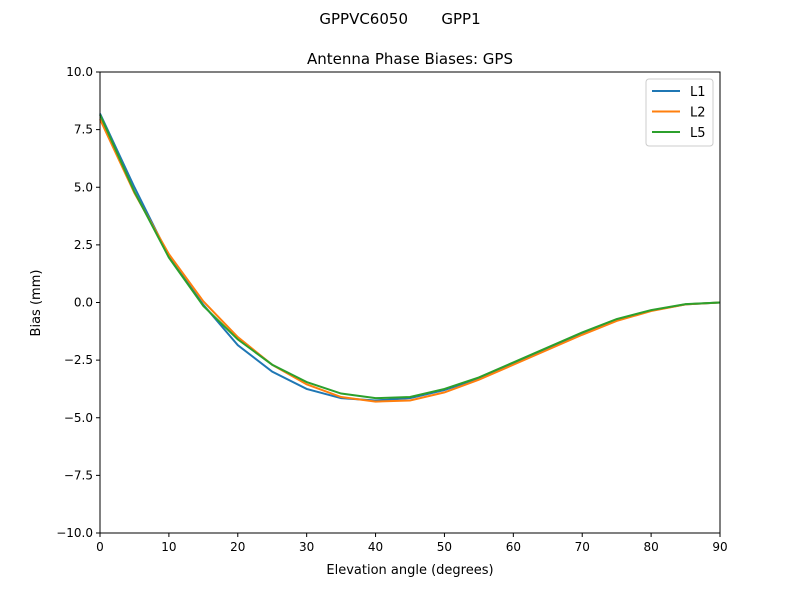 The height and width of the screenshot is (604, 800). What do you see at coordinates (375, 547) in the screenshot?
I see `x-tick-label: 40` at bounding box center [375, 547].